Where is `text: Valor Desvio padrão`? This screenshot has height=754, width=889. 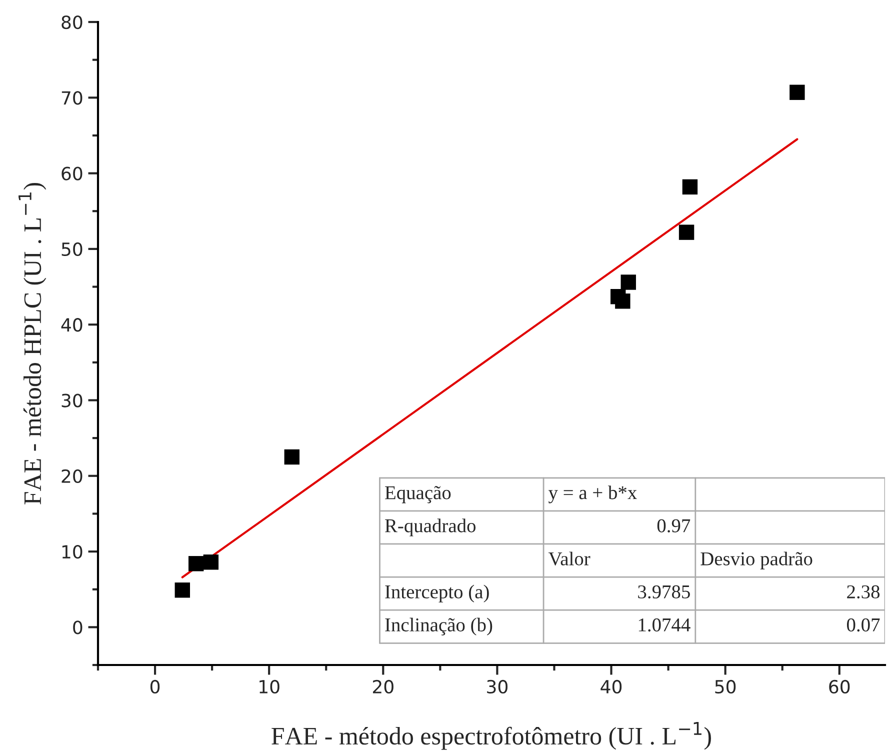 text: Valor Desvio padrão is located at coordinates (680, 561).